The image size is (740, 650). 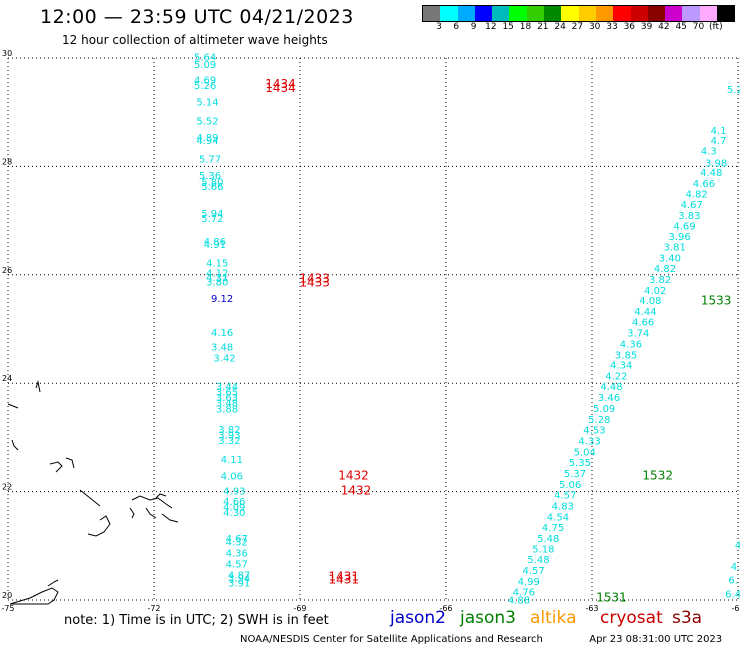 I want to click on wave-height-value: 4.12, so click(x=217, y=273).